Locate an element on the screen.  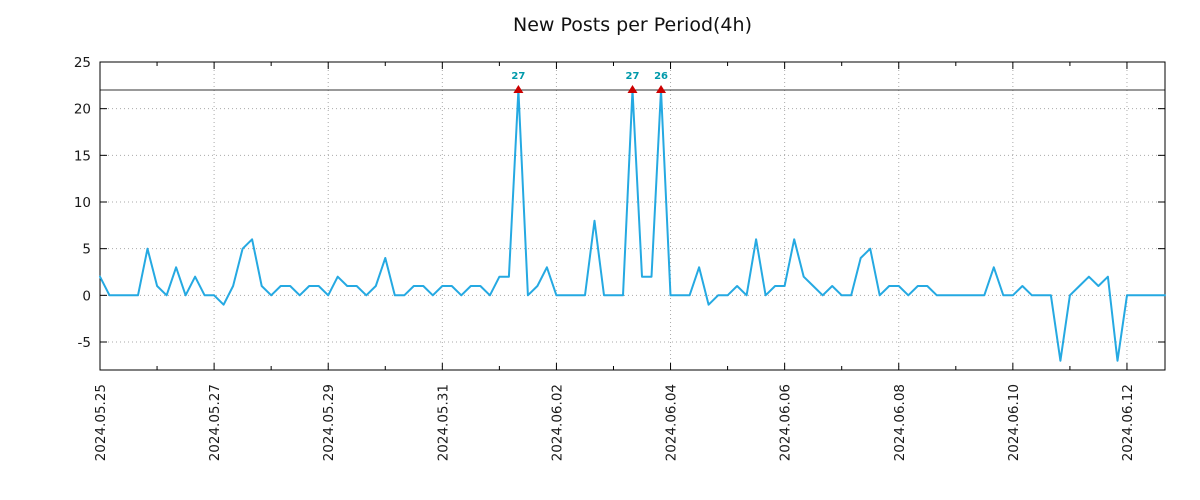
y-tick-label: 25 is located at coordinates (82, 63).